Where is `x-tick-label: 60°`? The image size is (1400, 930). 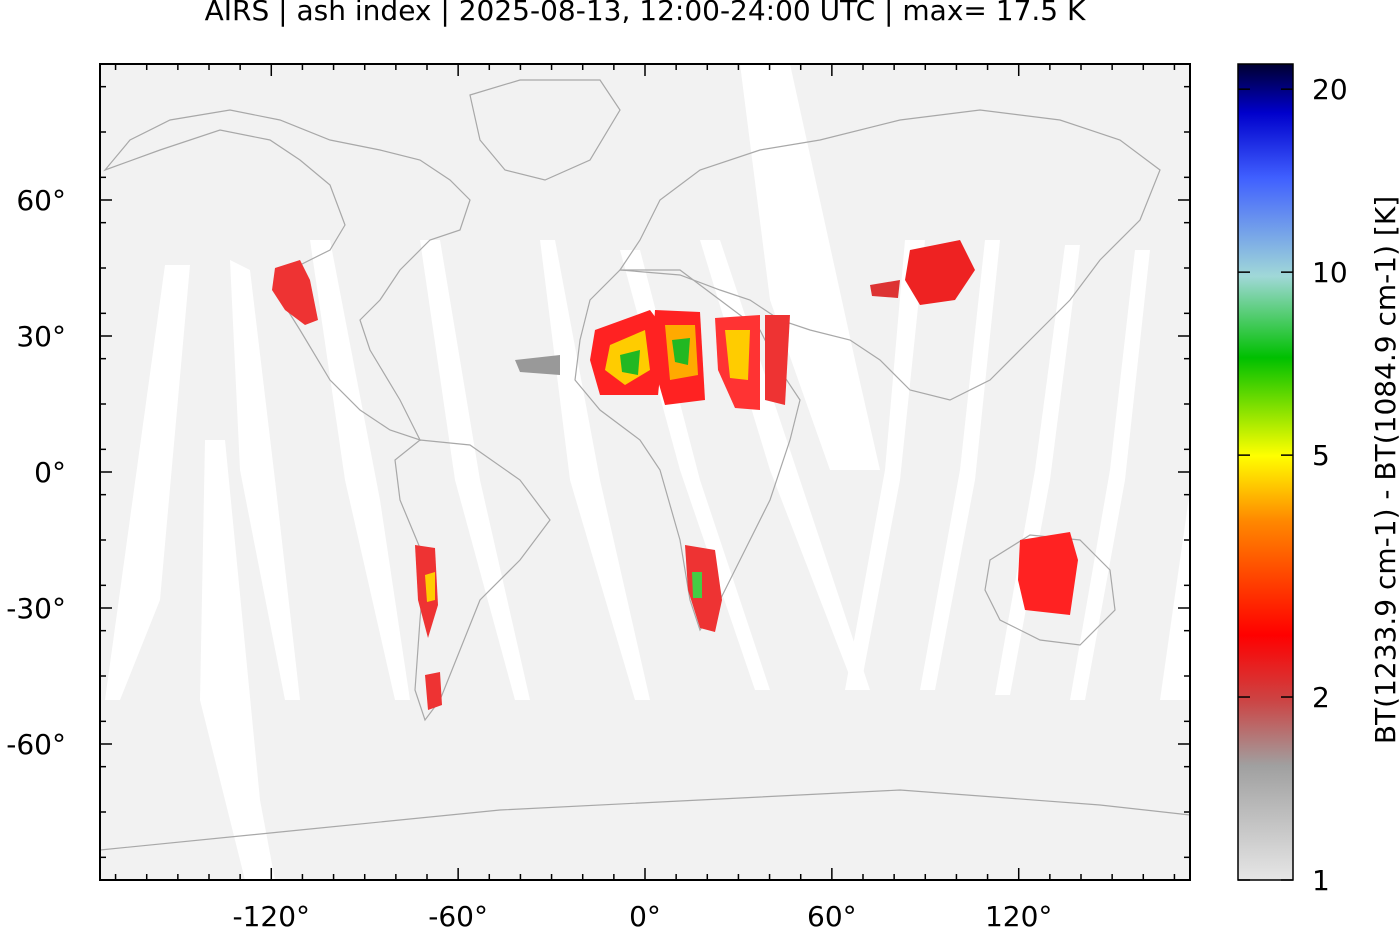
x-tick-label: 60° is located at coordinates (832, 915).